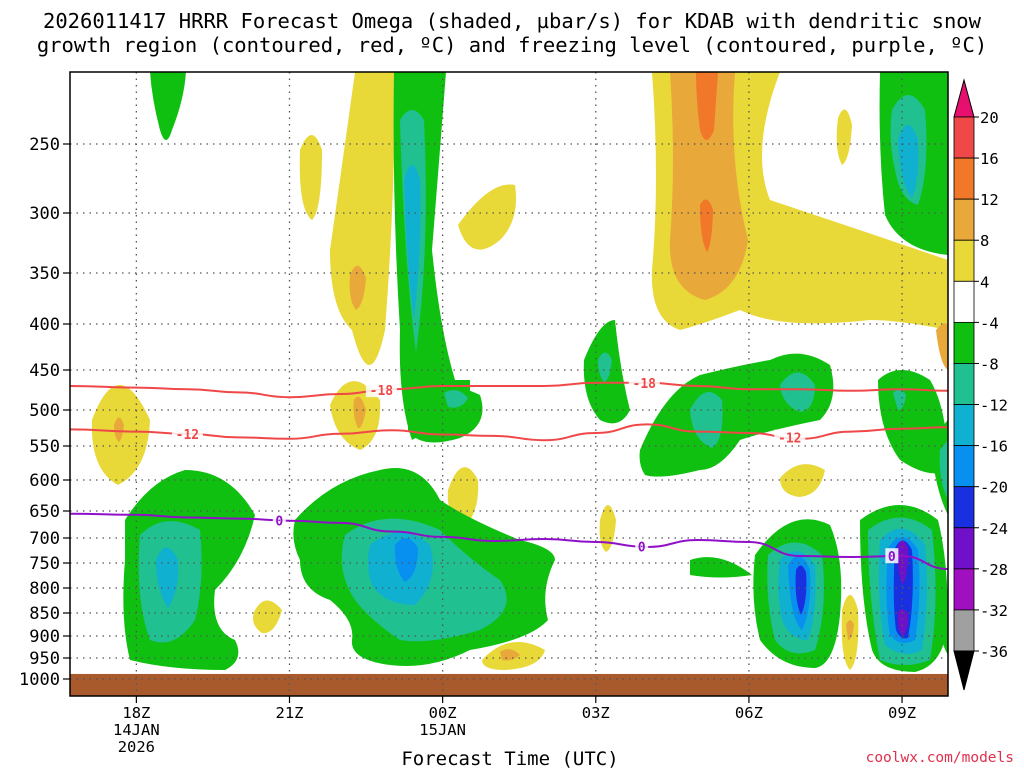 The width and height of the screenshot is (1024, 768). What do you see at coordinates (44, 589) in the screenshot?
I see `y-tick-label: 800` at bounding box center [44, 589].